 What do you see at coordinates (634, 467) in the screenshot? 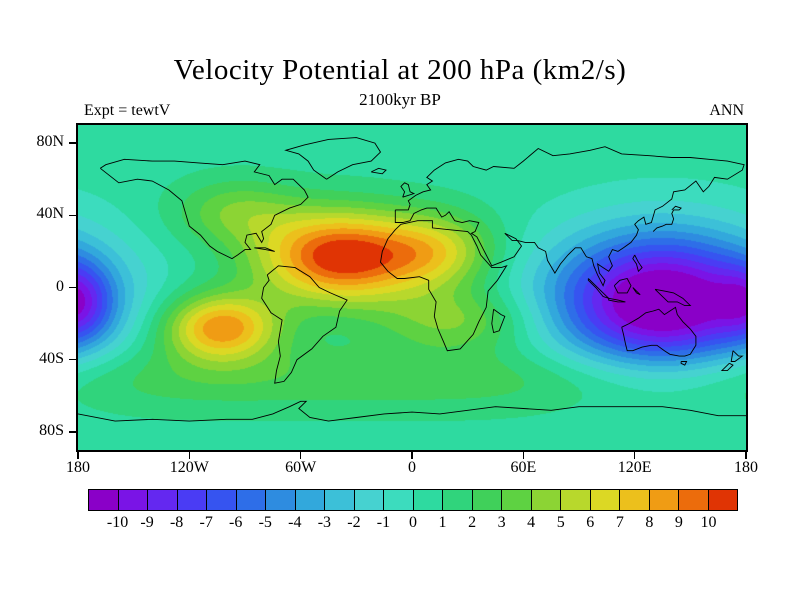
I see `x-tick-label: 120E` at bounding box center [634, 467].